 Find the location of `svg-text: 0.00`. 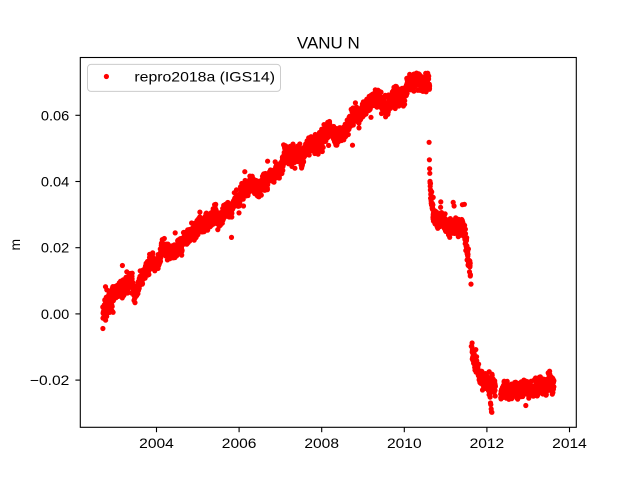

svg-text: 0.00 is located at coordinates (55, 314).